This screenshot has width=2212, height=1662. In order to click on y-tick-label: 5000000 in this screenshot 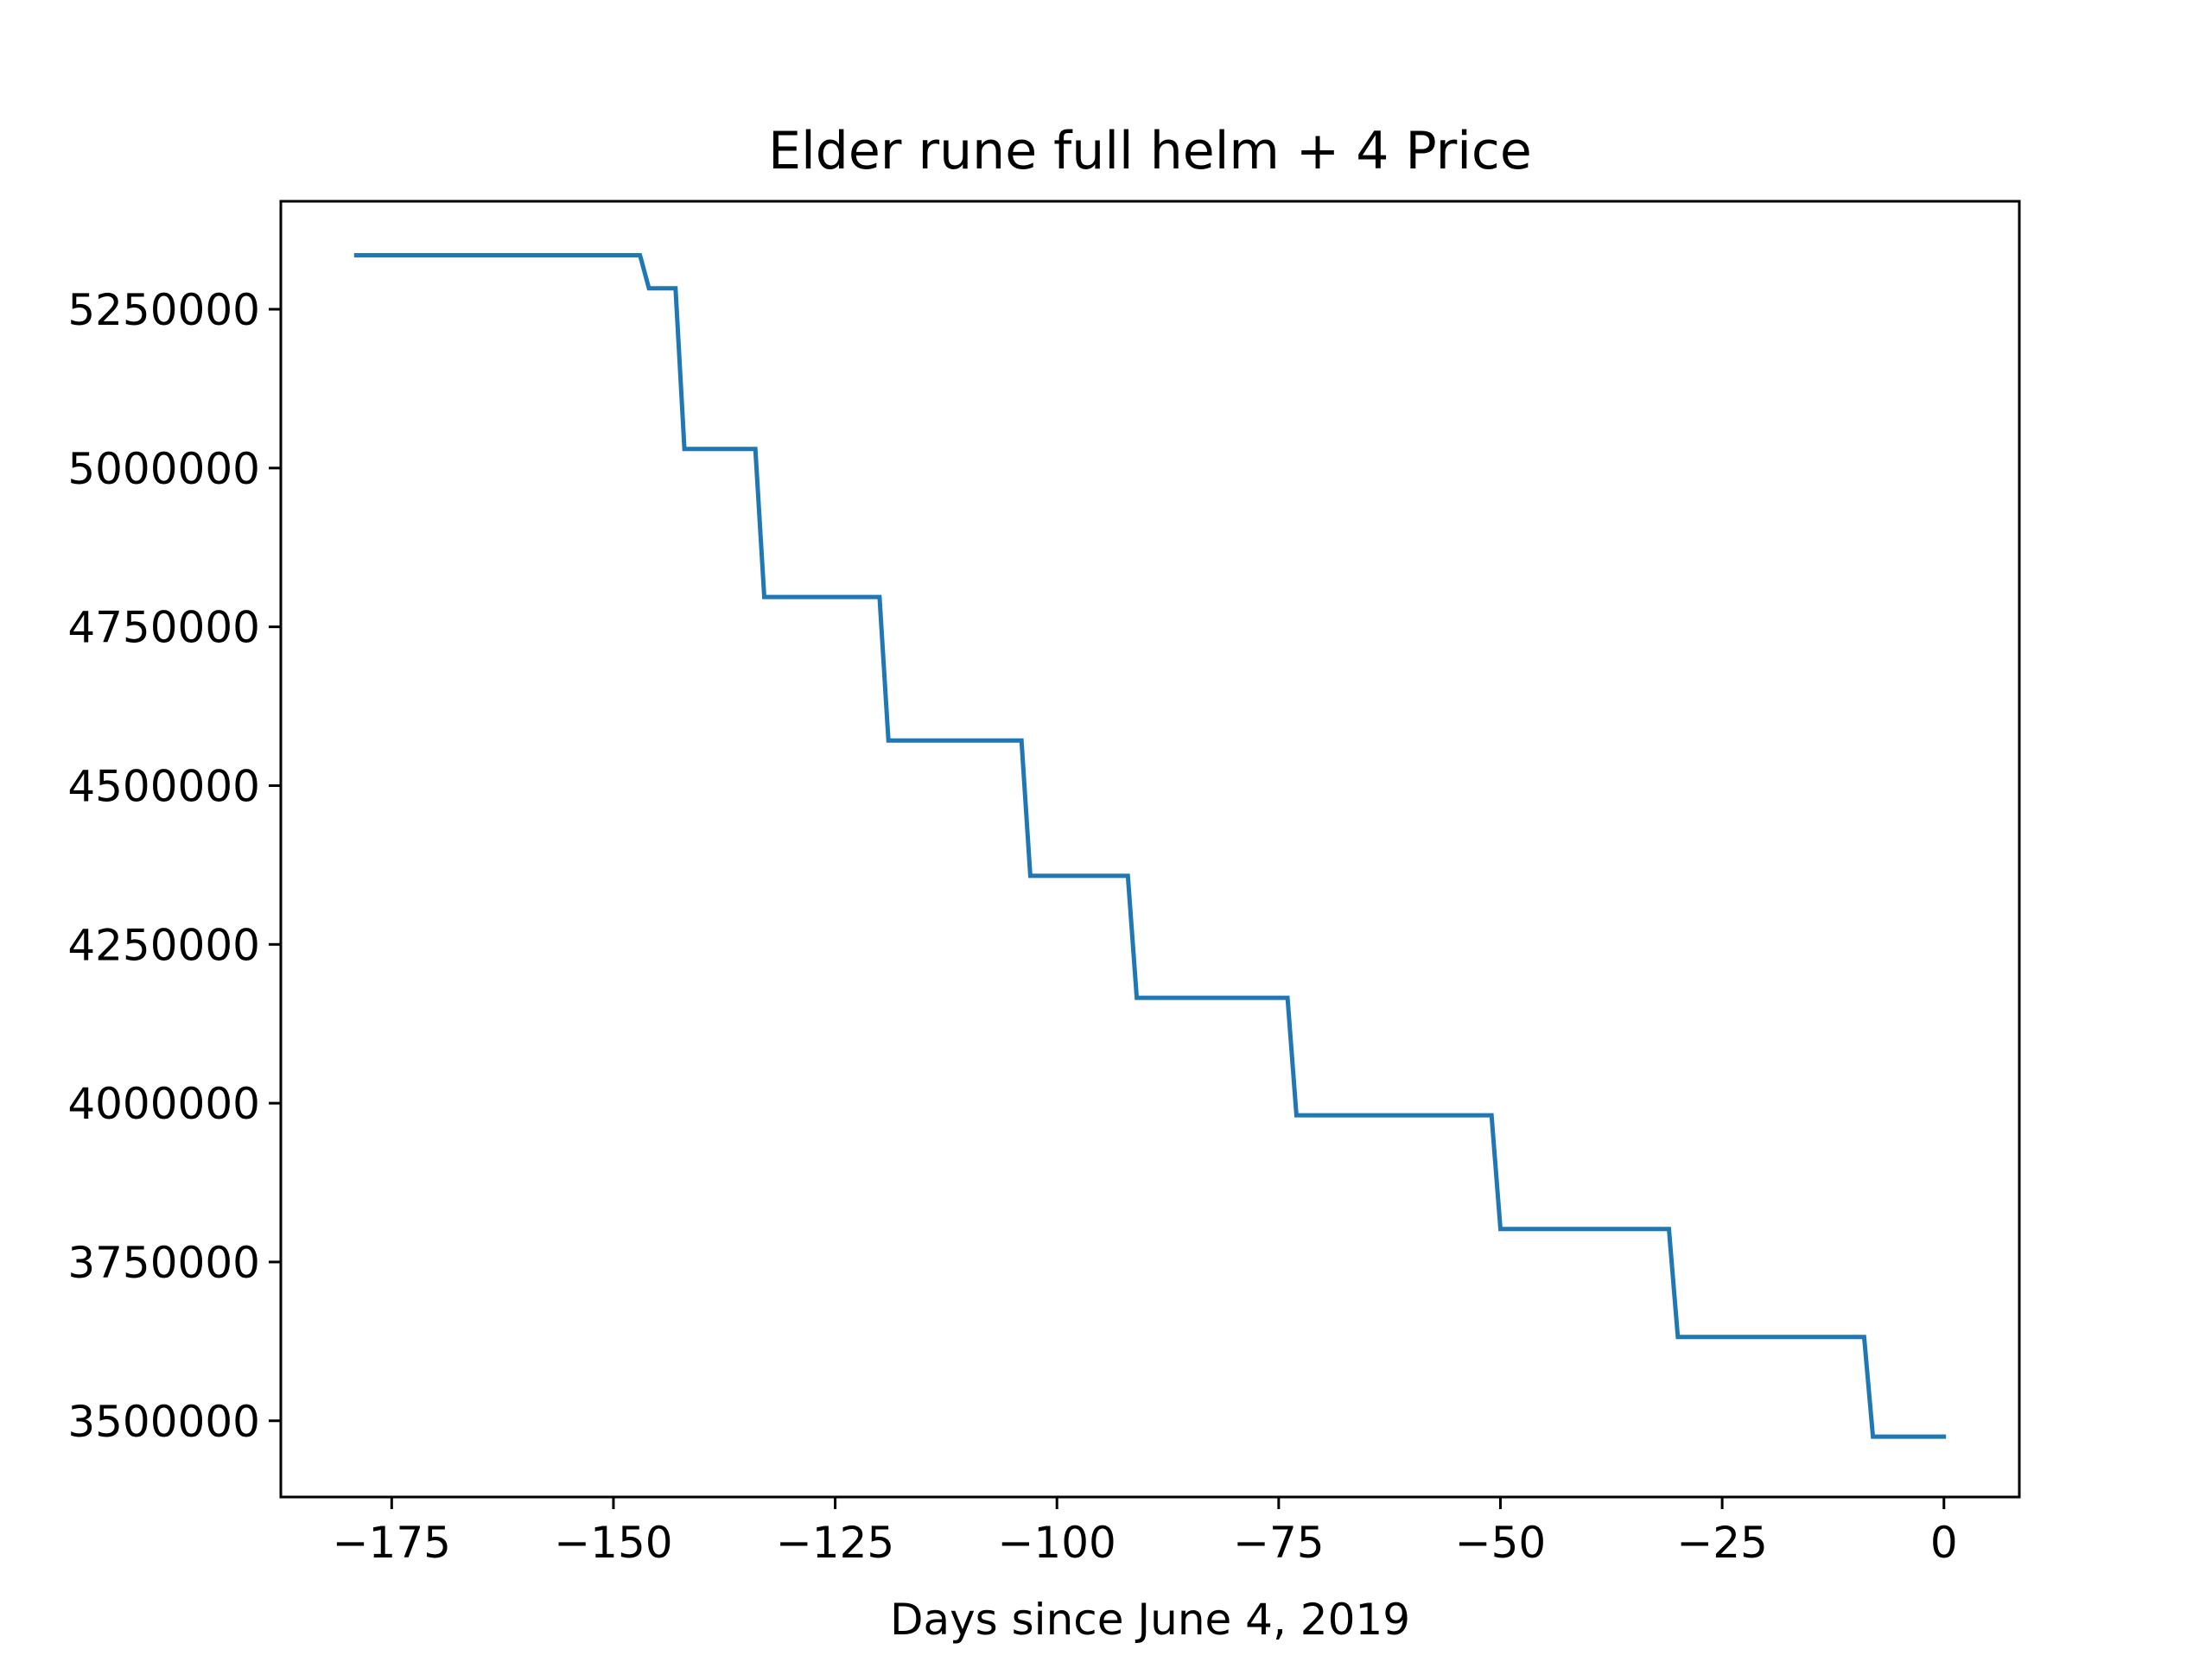, I will do `click(163, 469)`.